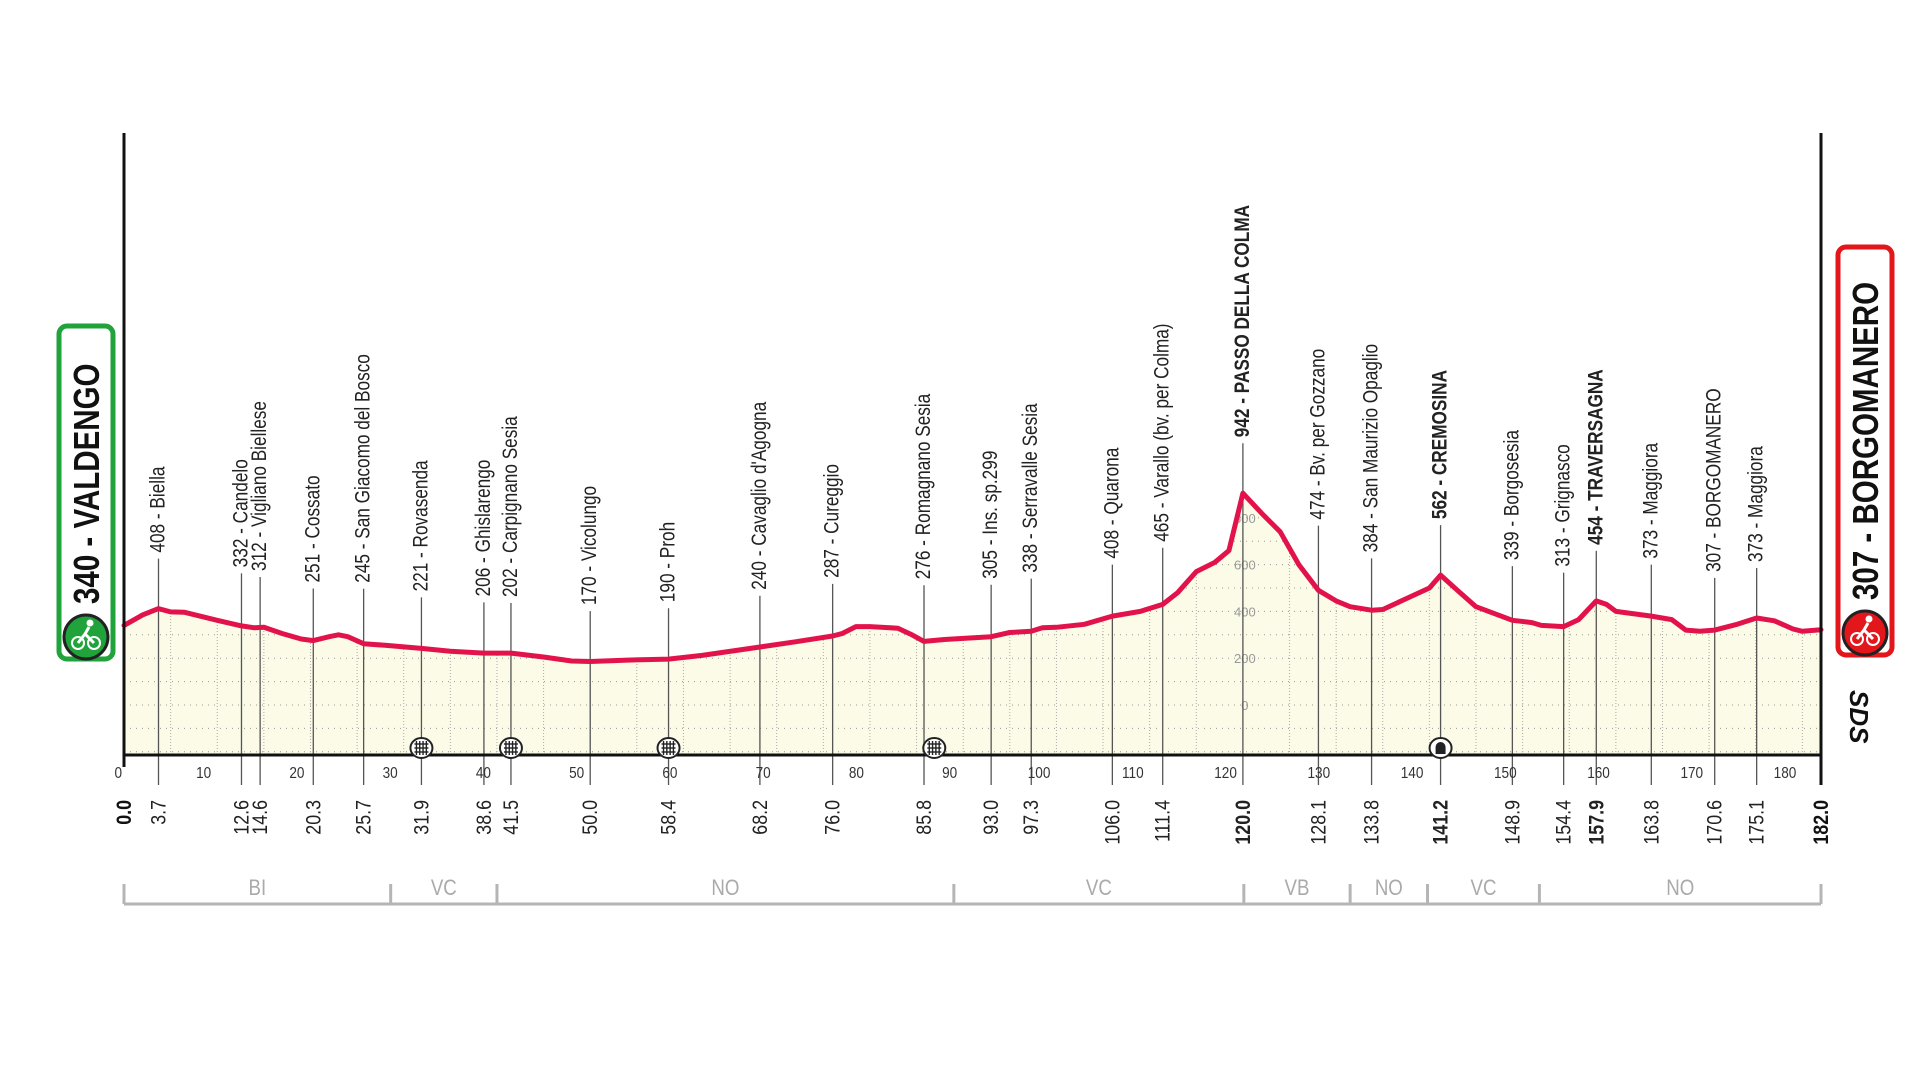 This screenshot has height=1073, width=1920. I want to click on waypoint-km-label: 38.6, so click(485, 817).